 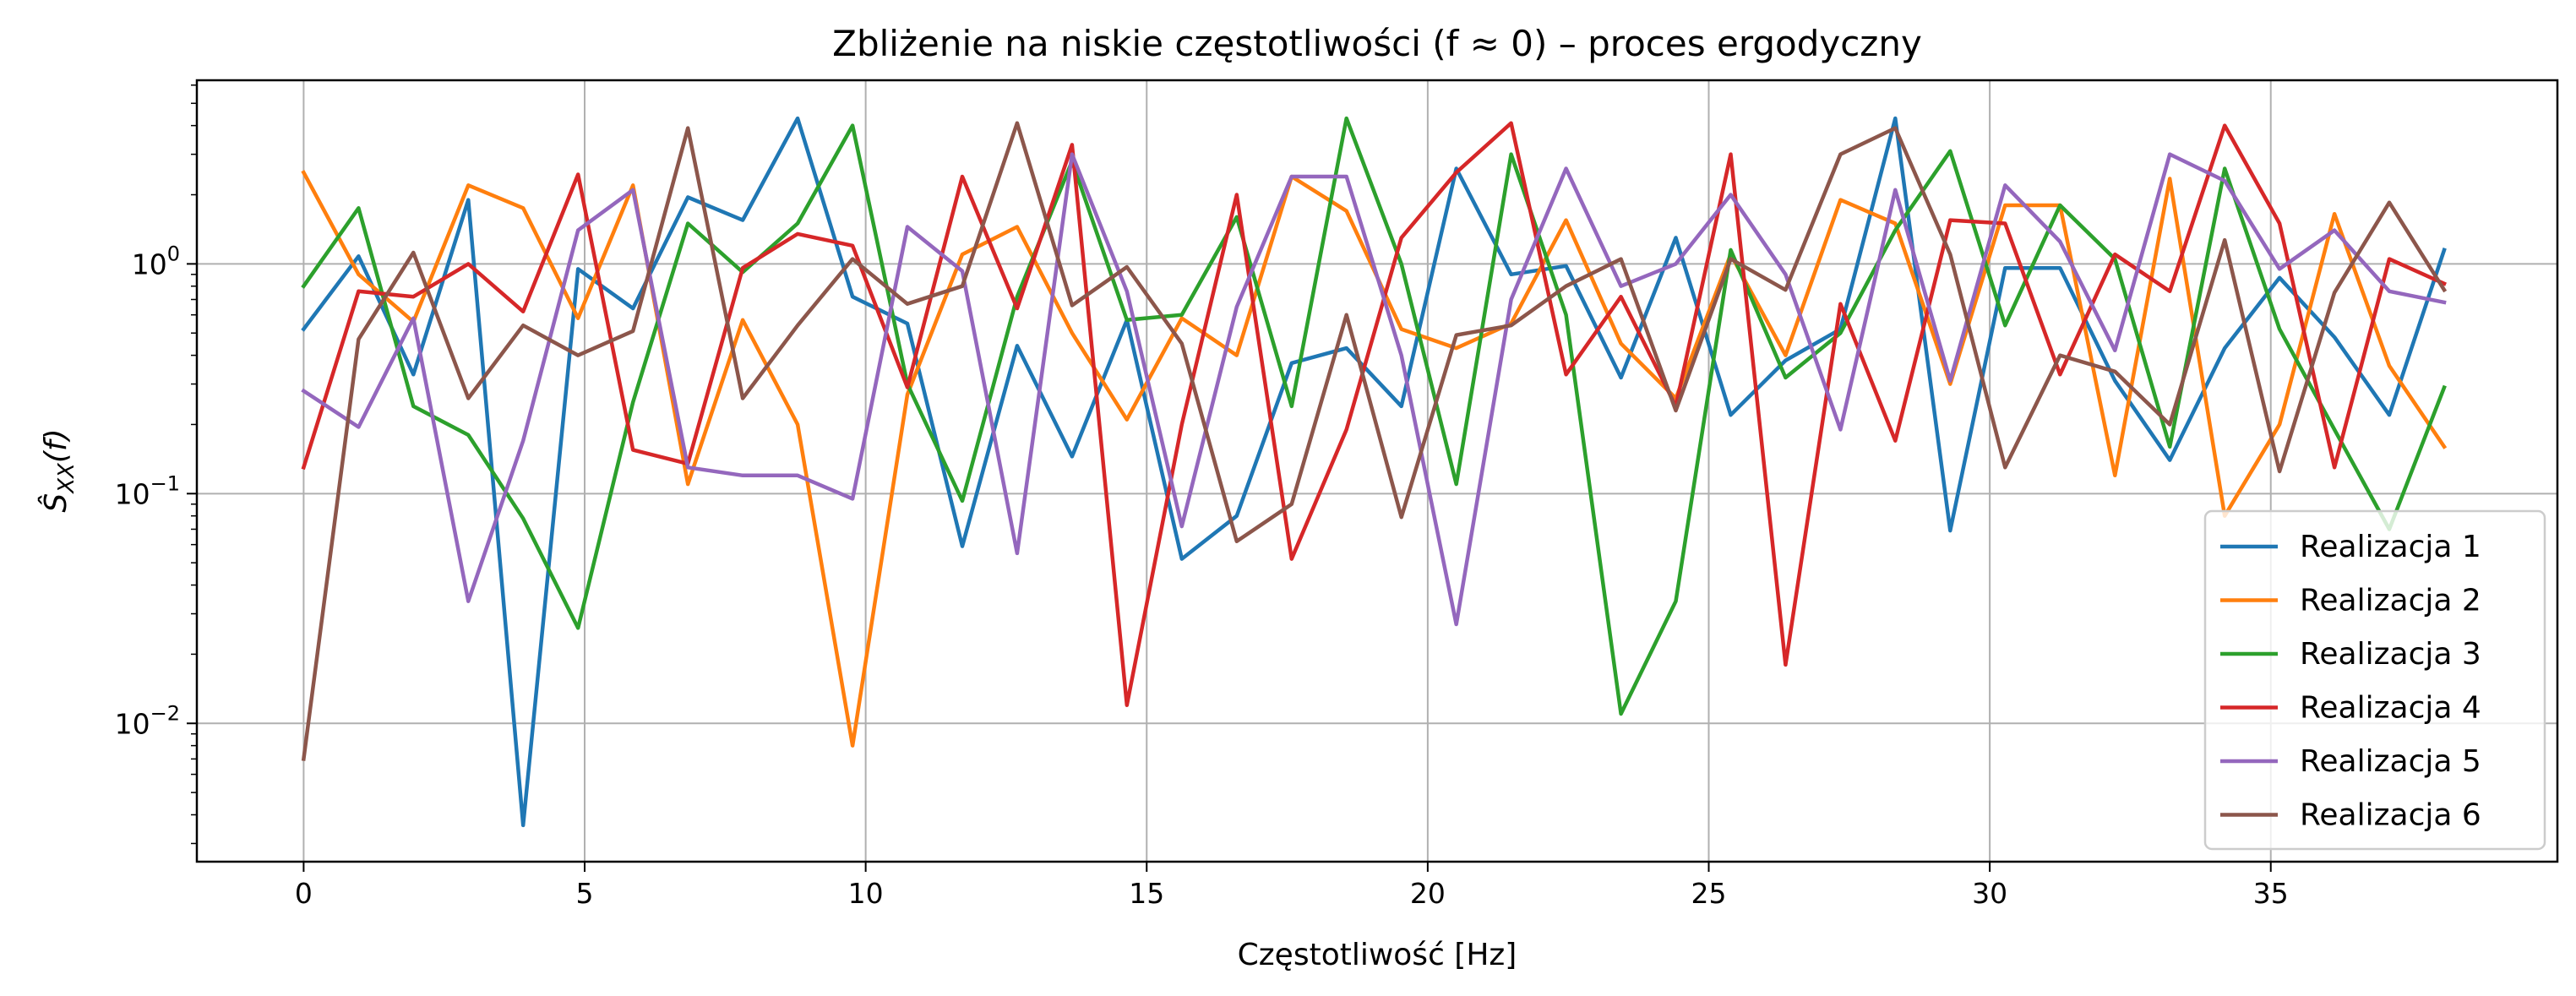 What do you see at coordinates (147, 490) in the screenshot?
I see `y-tick-label: 10⁻¹` at bounding box center [147, 490].